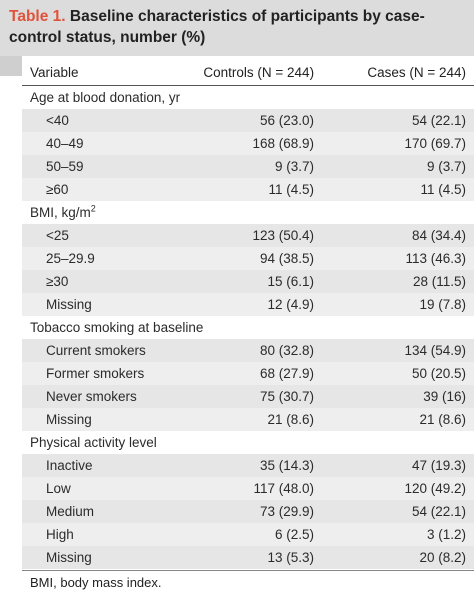  Describe the element at coordinates (258, 350) in the screenshot. I see `controls-value: 80 (32.8)` at that location.